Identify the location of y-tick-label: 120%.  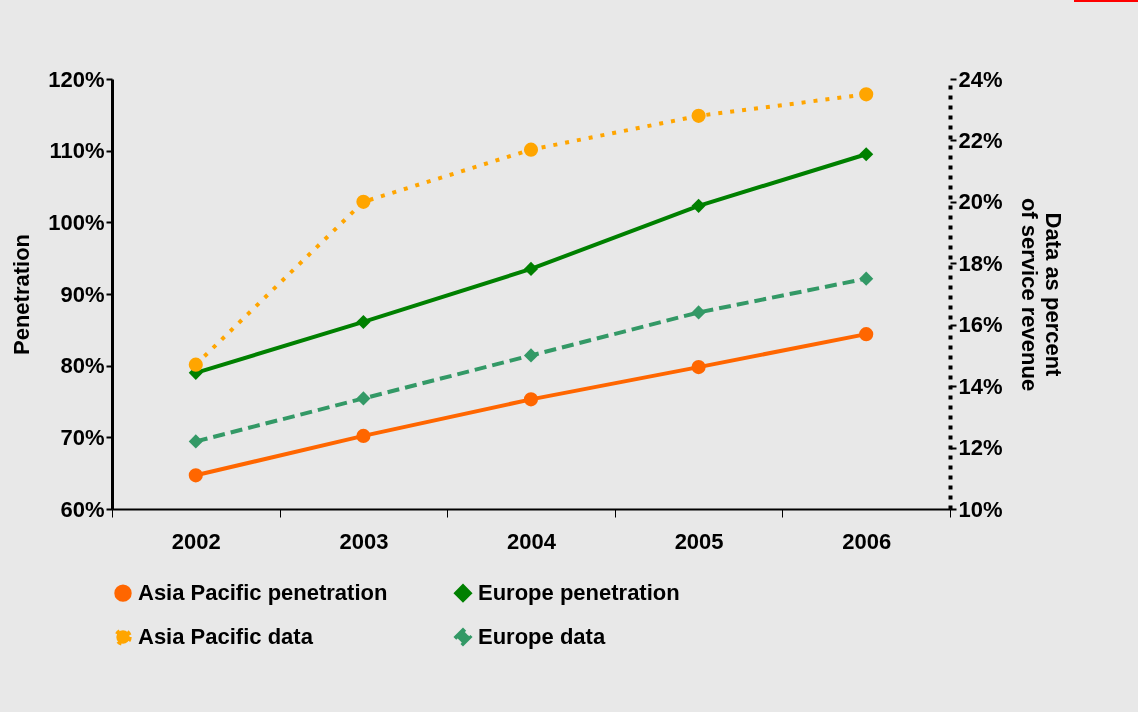
(76, 79).